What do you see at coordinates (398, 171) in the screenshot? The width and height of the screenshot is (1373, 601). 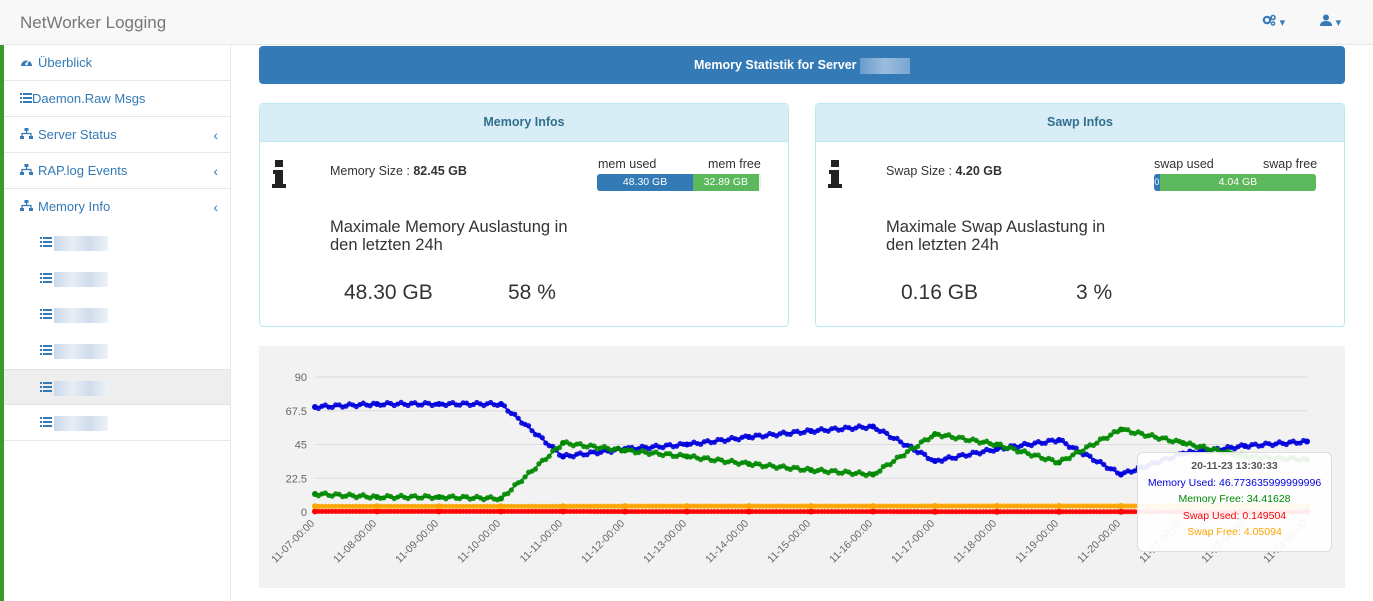 I see `memory-size: Memory Size : 82.45 GB` at bounding box center [398, 171].